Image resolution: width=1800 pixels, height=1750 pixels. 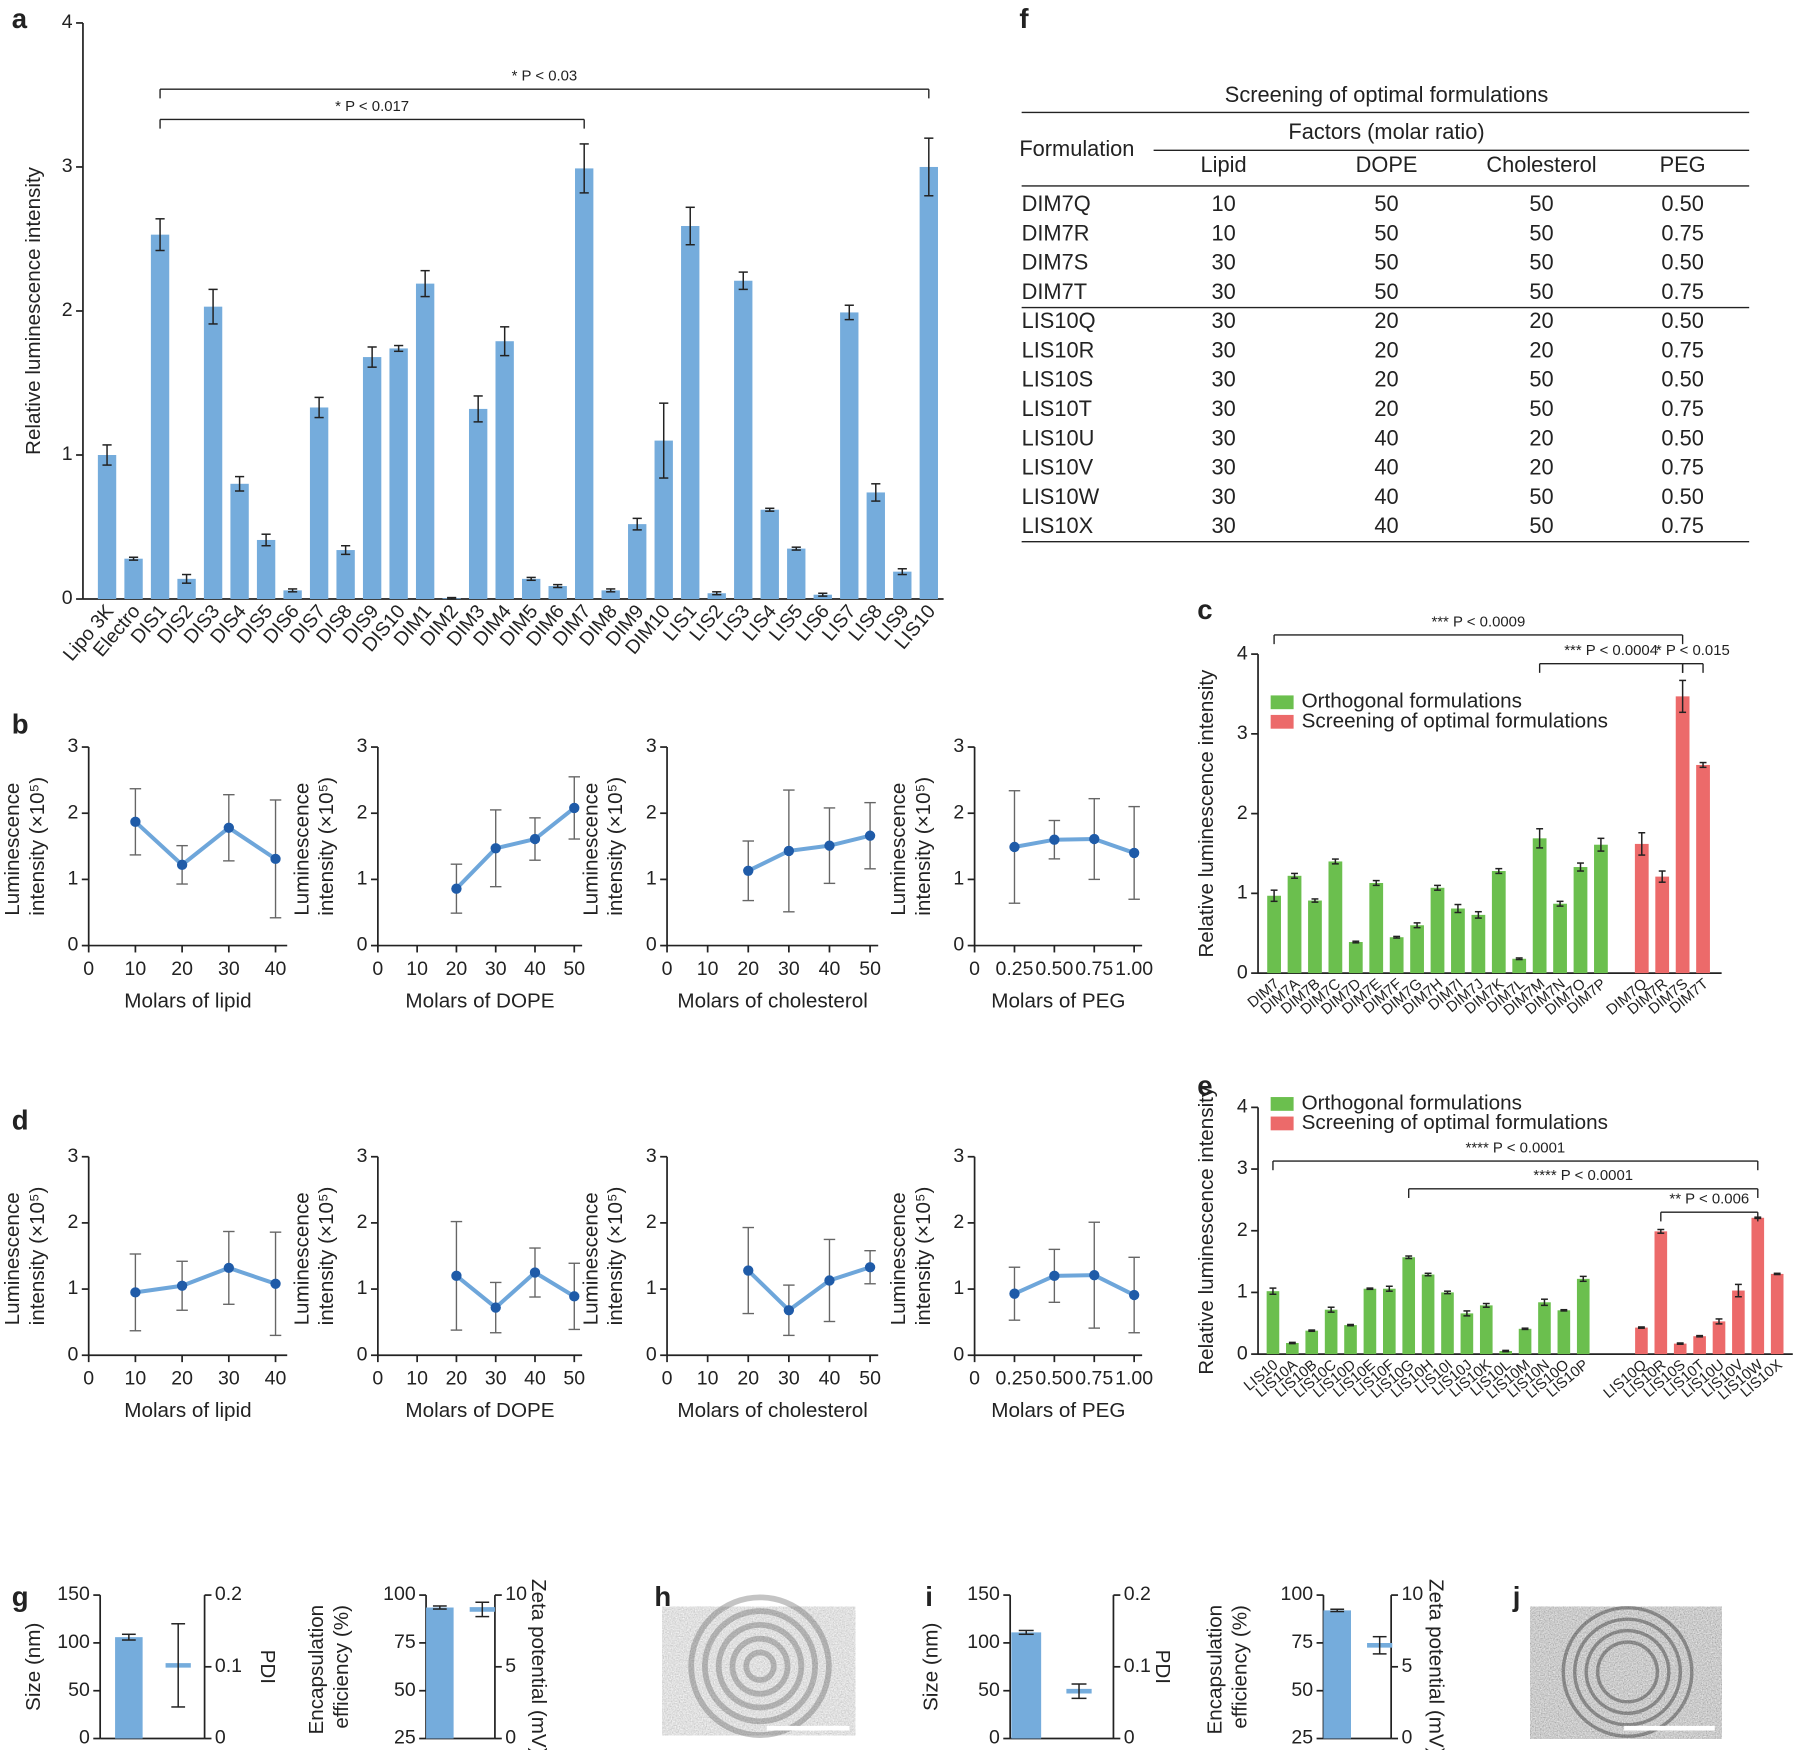 What do you see at coordinates (1204, 609) in the screenshot?
I see `panel-label: c` at bounding box center [1204, 609].